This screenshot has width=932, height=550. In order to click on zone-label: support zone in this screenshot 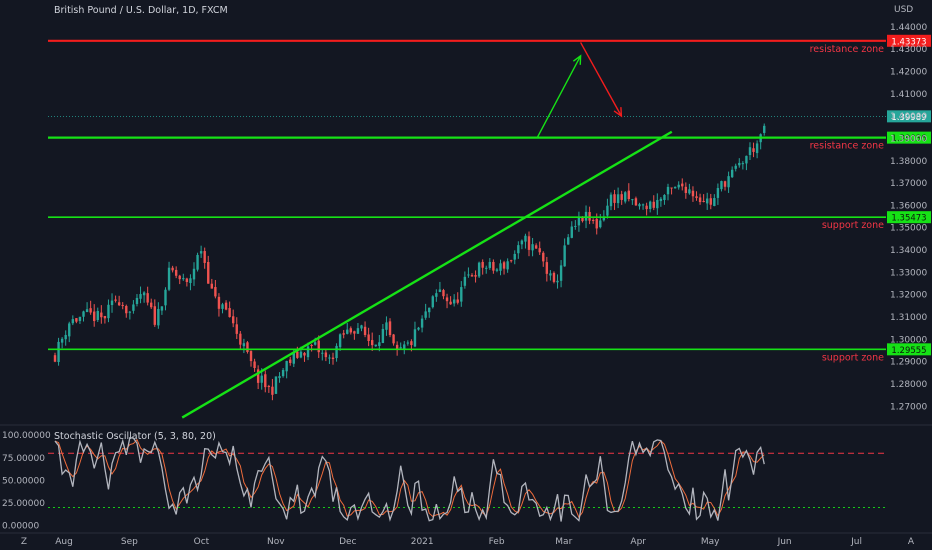, I will do `click(853, 225)`.